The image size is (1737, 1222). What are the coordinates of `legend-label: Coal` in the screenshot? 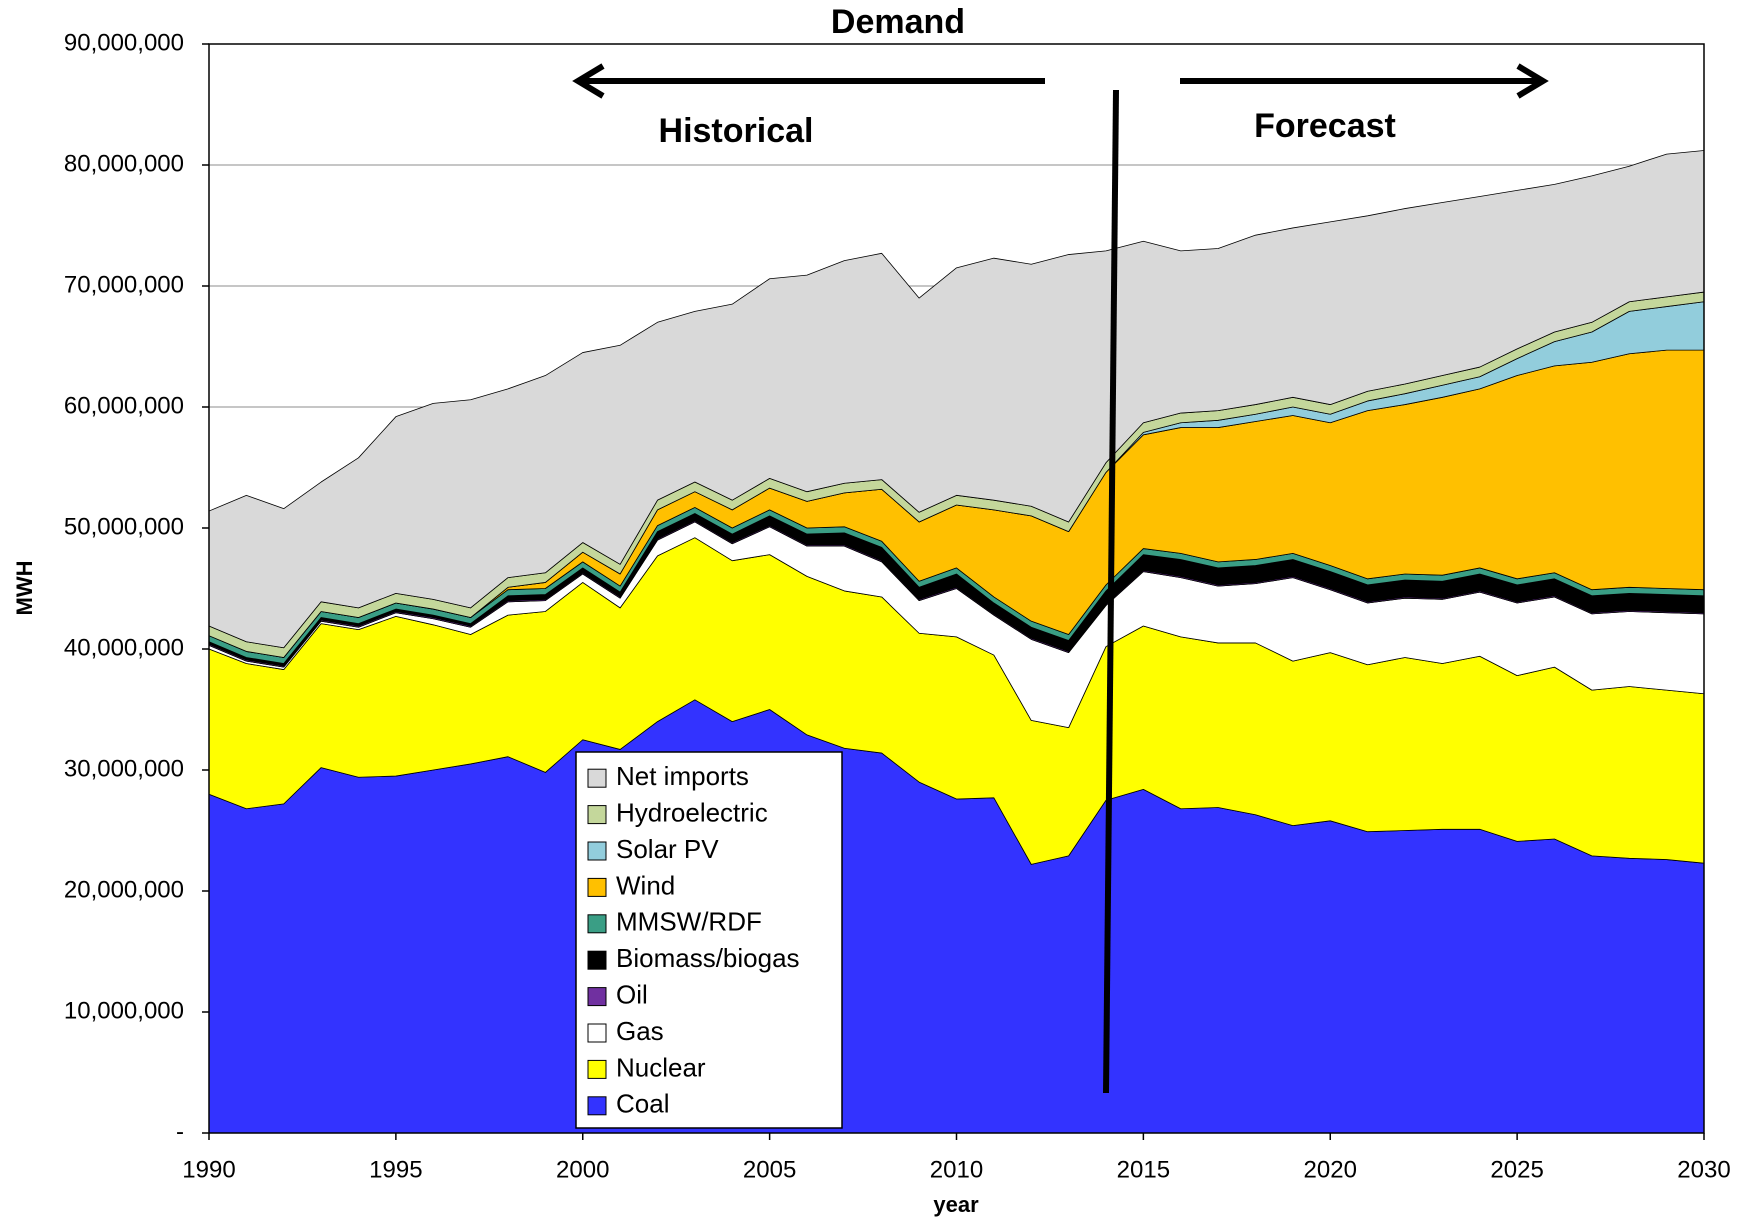 It's located at (642, 1104).